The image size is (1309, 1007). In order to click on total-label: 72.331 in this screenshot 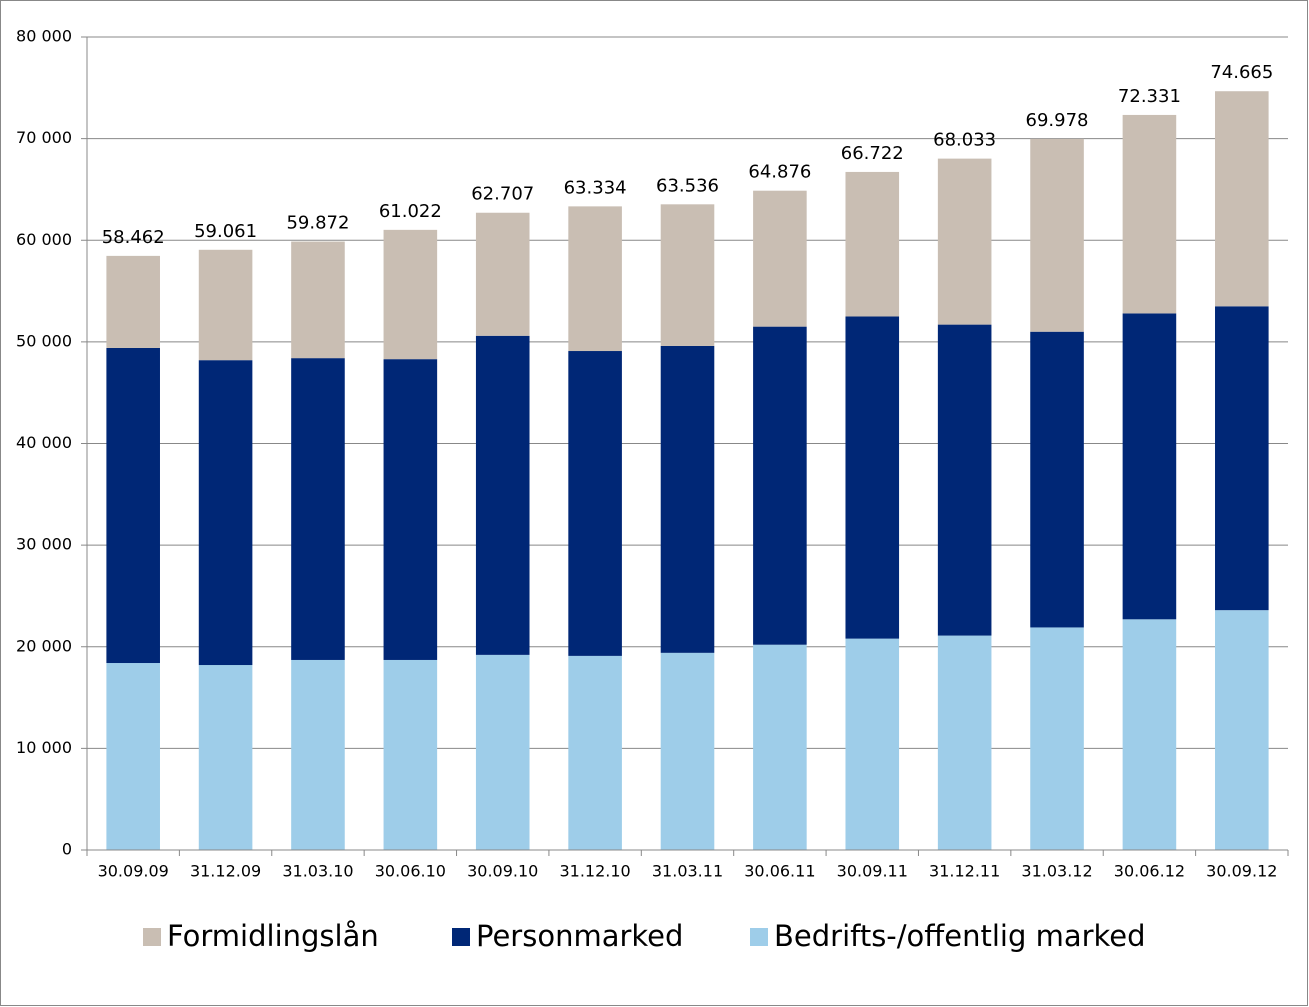, I will do `click(1149, 96)`.